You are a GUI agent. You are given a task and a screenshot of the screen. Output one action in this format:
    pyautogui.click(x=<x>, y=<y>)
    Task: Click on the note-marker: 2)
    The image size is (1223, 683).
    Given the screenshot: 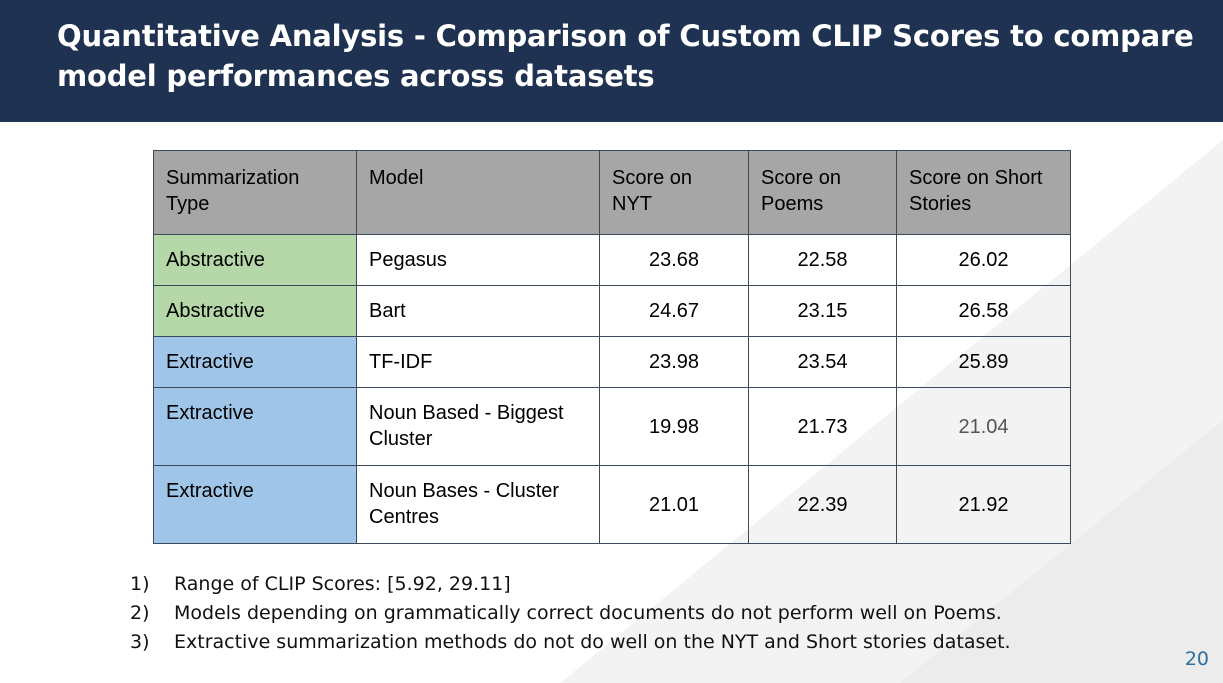 What is the action you would take?
    pyautogui.click(x=140, y=613)
    